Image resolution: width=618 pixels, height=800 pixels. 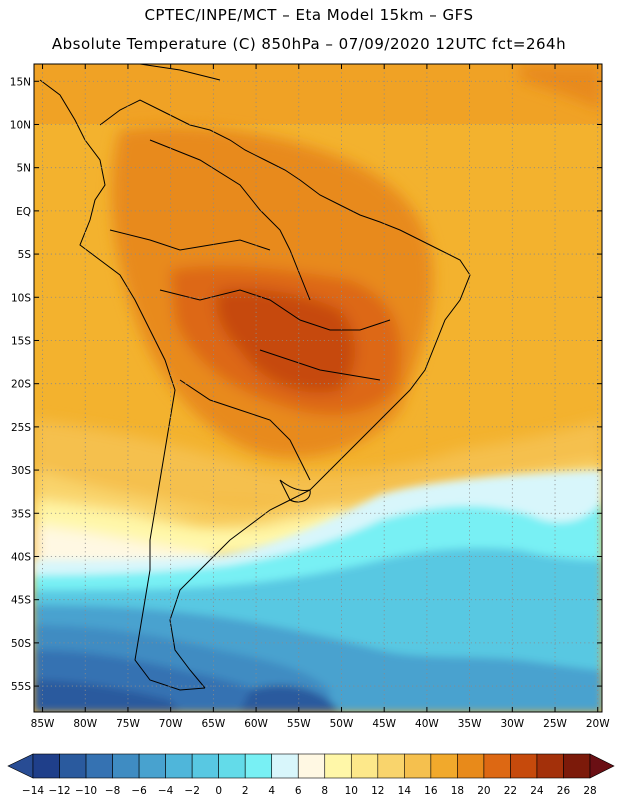 What do you see at coordinates (21, 428) in the screenshot?
I see `lat-label: 25S` at bounding box center [21, 428].